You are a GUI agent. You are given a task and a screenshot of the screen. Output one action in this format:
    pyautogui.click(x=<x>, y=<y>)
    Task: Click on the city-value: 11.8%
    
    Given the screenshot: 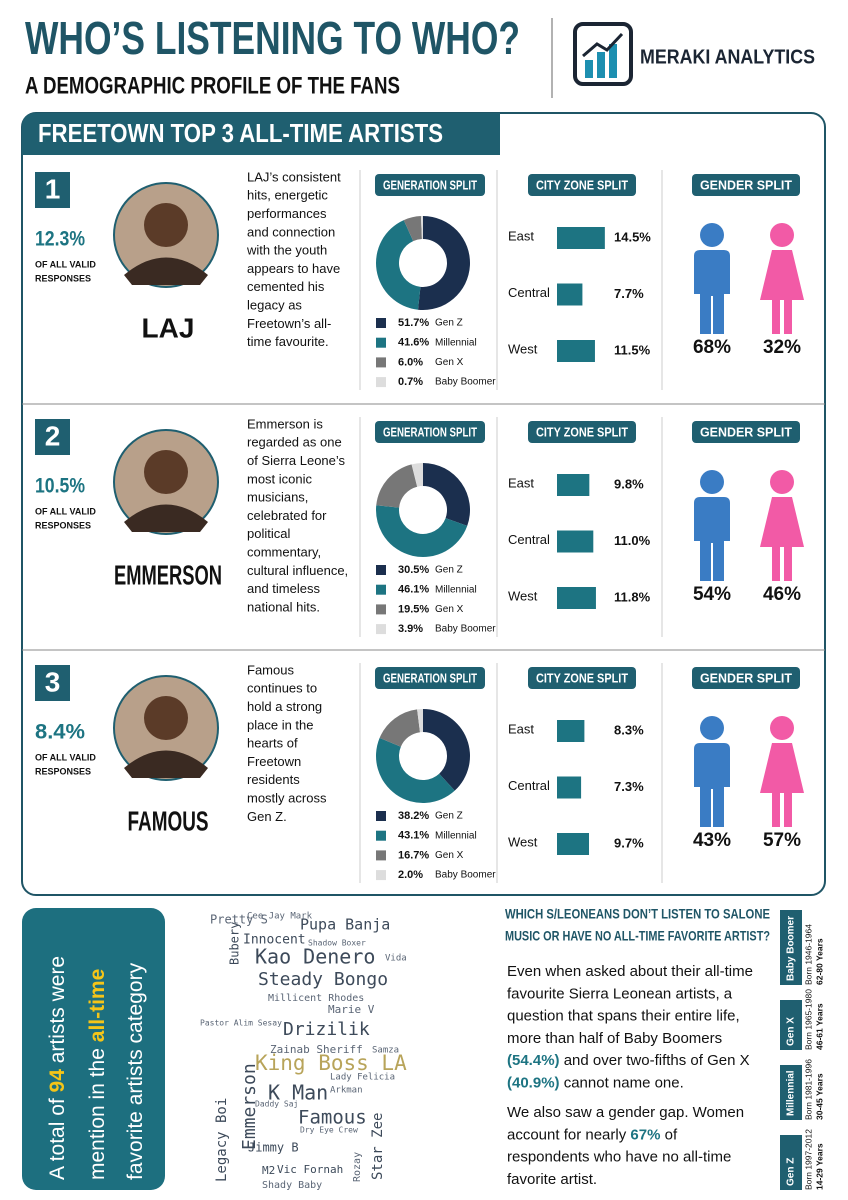 What is the action you would take?
    pyautogui.click(x=632, y=596)
    